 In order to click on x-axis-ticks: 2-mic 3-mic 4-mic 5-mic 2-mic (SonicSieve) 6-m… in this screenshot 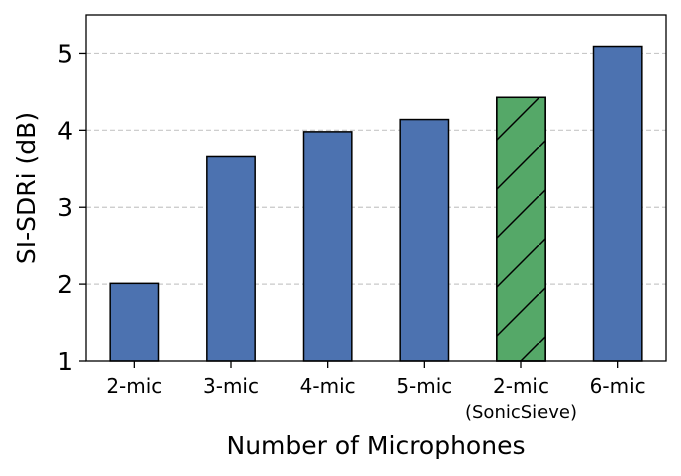, I will do `click(376, 392)`.